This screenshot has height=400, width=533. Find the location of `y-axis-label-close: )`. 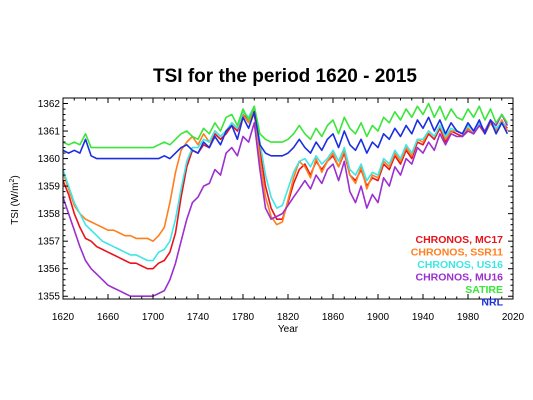

y-axis-label-close: ) is located at coordinates (15, 176).